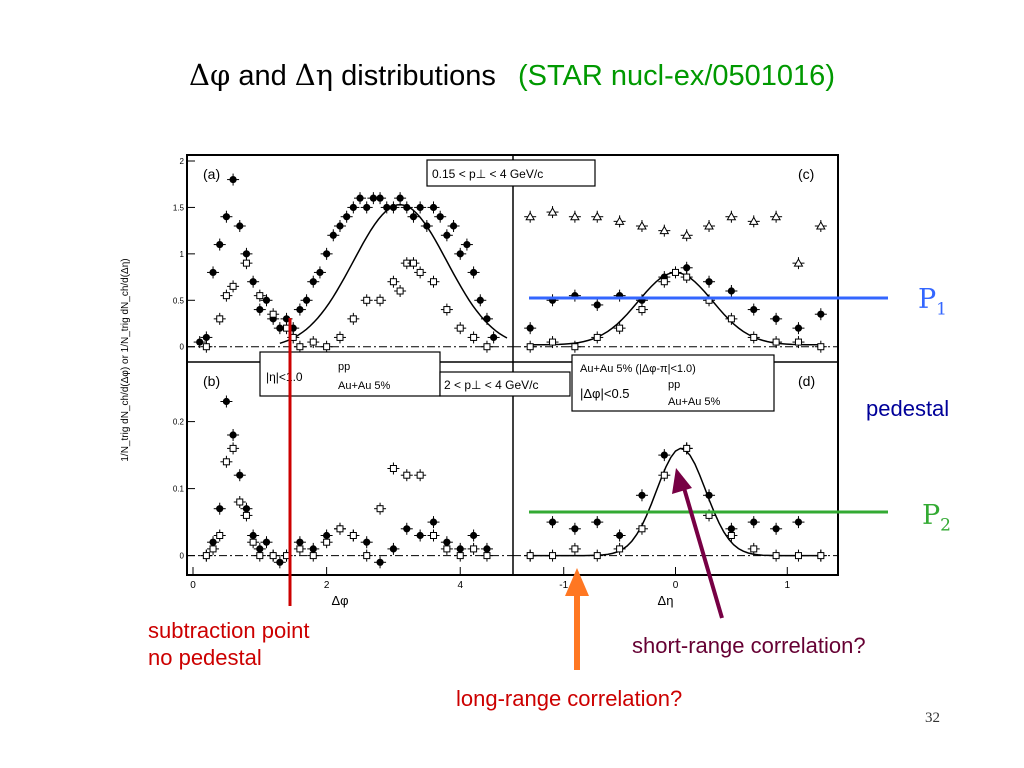 The width and height of the screenshot is (1024, 768). What do you see at coordinates (703, 553) in the screenshot?
I see `short-range-arrow-shaft` at bounding box center [703, 553].